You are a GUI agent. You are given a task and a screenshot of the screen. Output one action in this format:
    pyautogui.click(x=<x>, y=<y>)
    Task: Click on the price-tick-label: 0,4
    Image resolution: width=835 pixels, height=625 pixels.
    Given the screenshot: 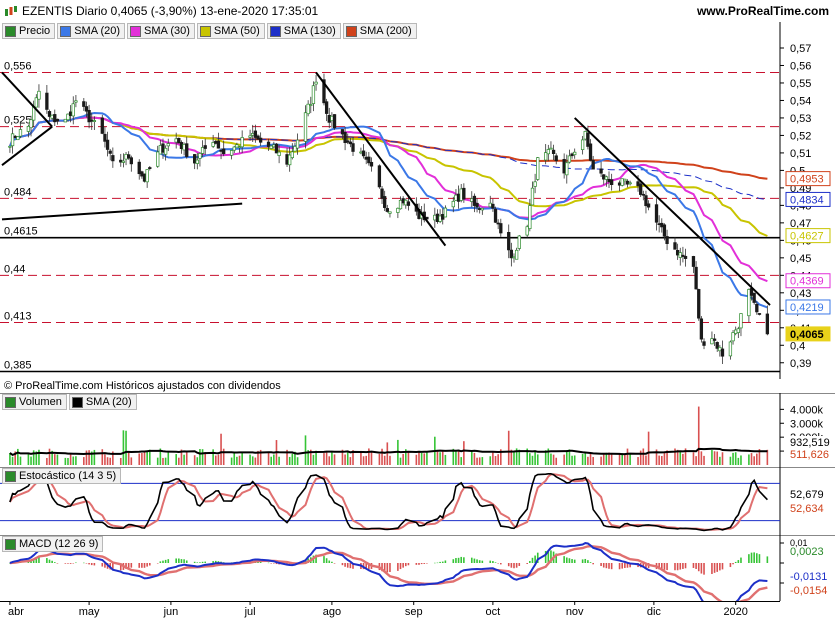 What is the action you would take?
    pyautogui.click(x=797, y=346)
    